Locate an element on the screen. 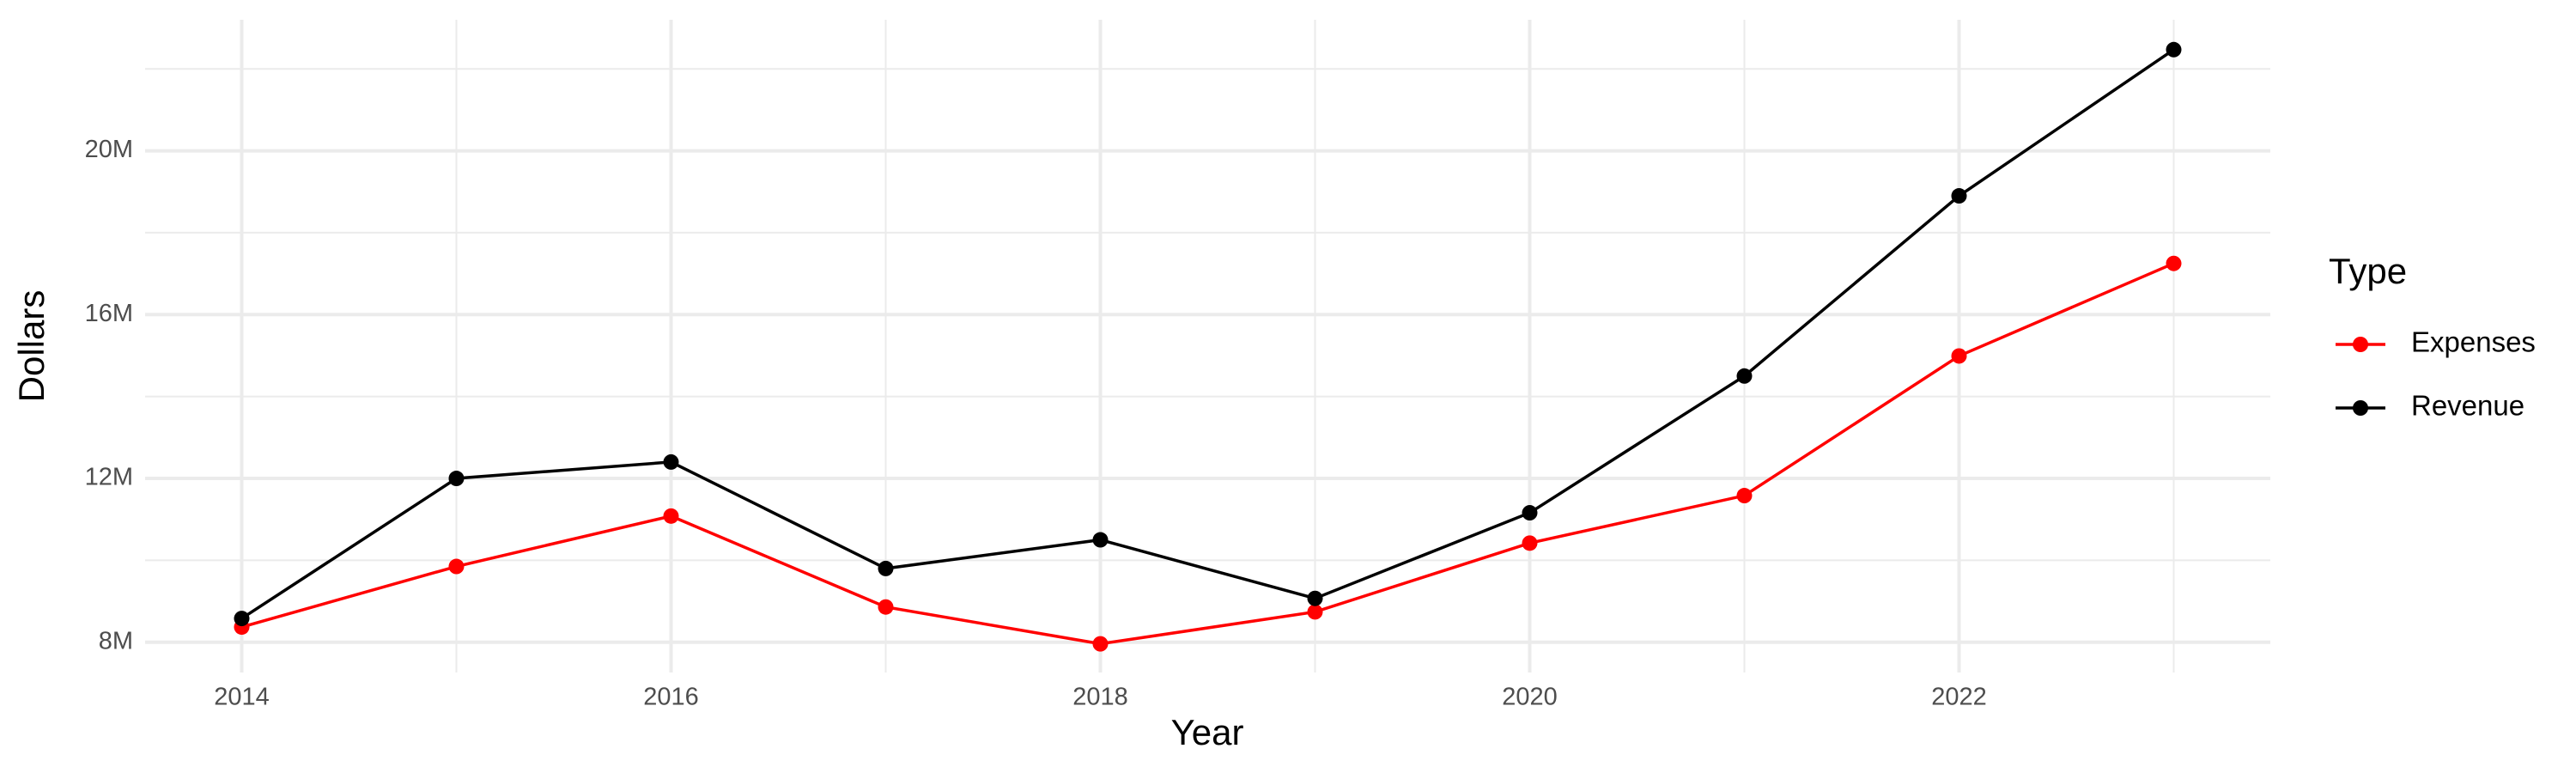 The image size is (2576, 773). y-axis-title: Dollars is located at coordinates (32, 346).